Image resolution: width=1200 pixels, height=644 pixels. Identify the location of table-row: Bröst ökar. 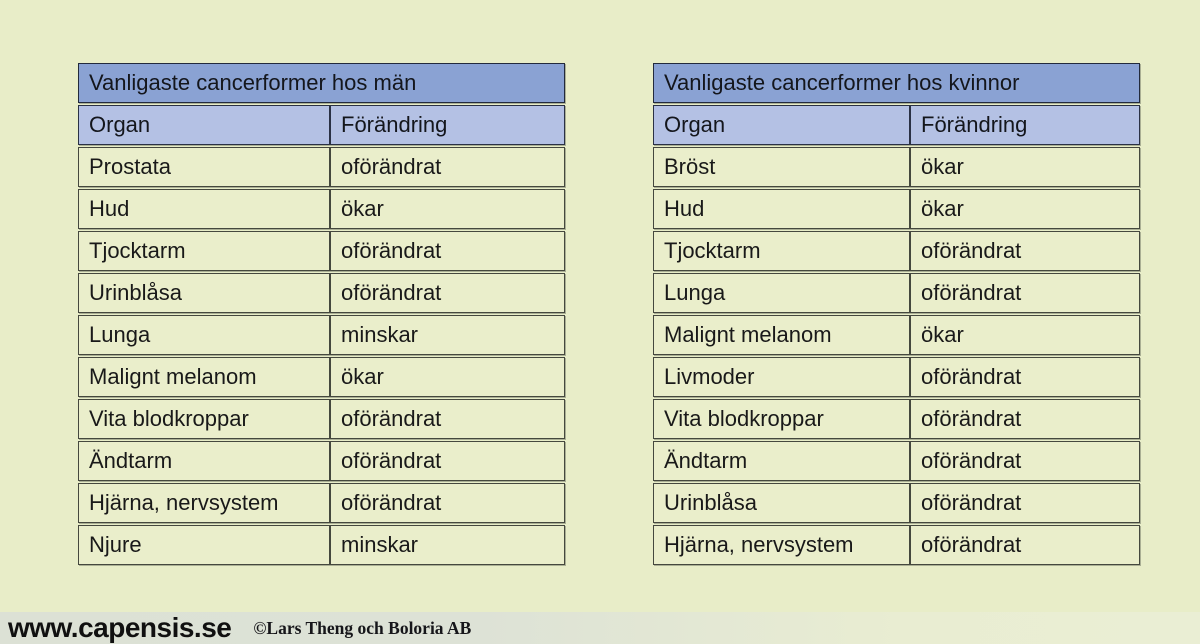
(896, 167).